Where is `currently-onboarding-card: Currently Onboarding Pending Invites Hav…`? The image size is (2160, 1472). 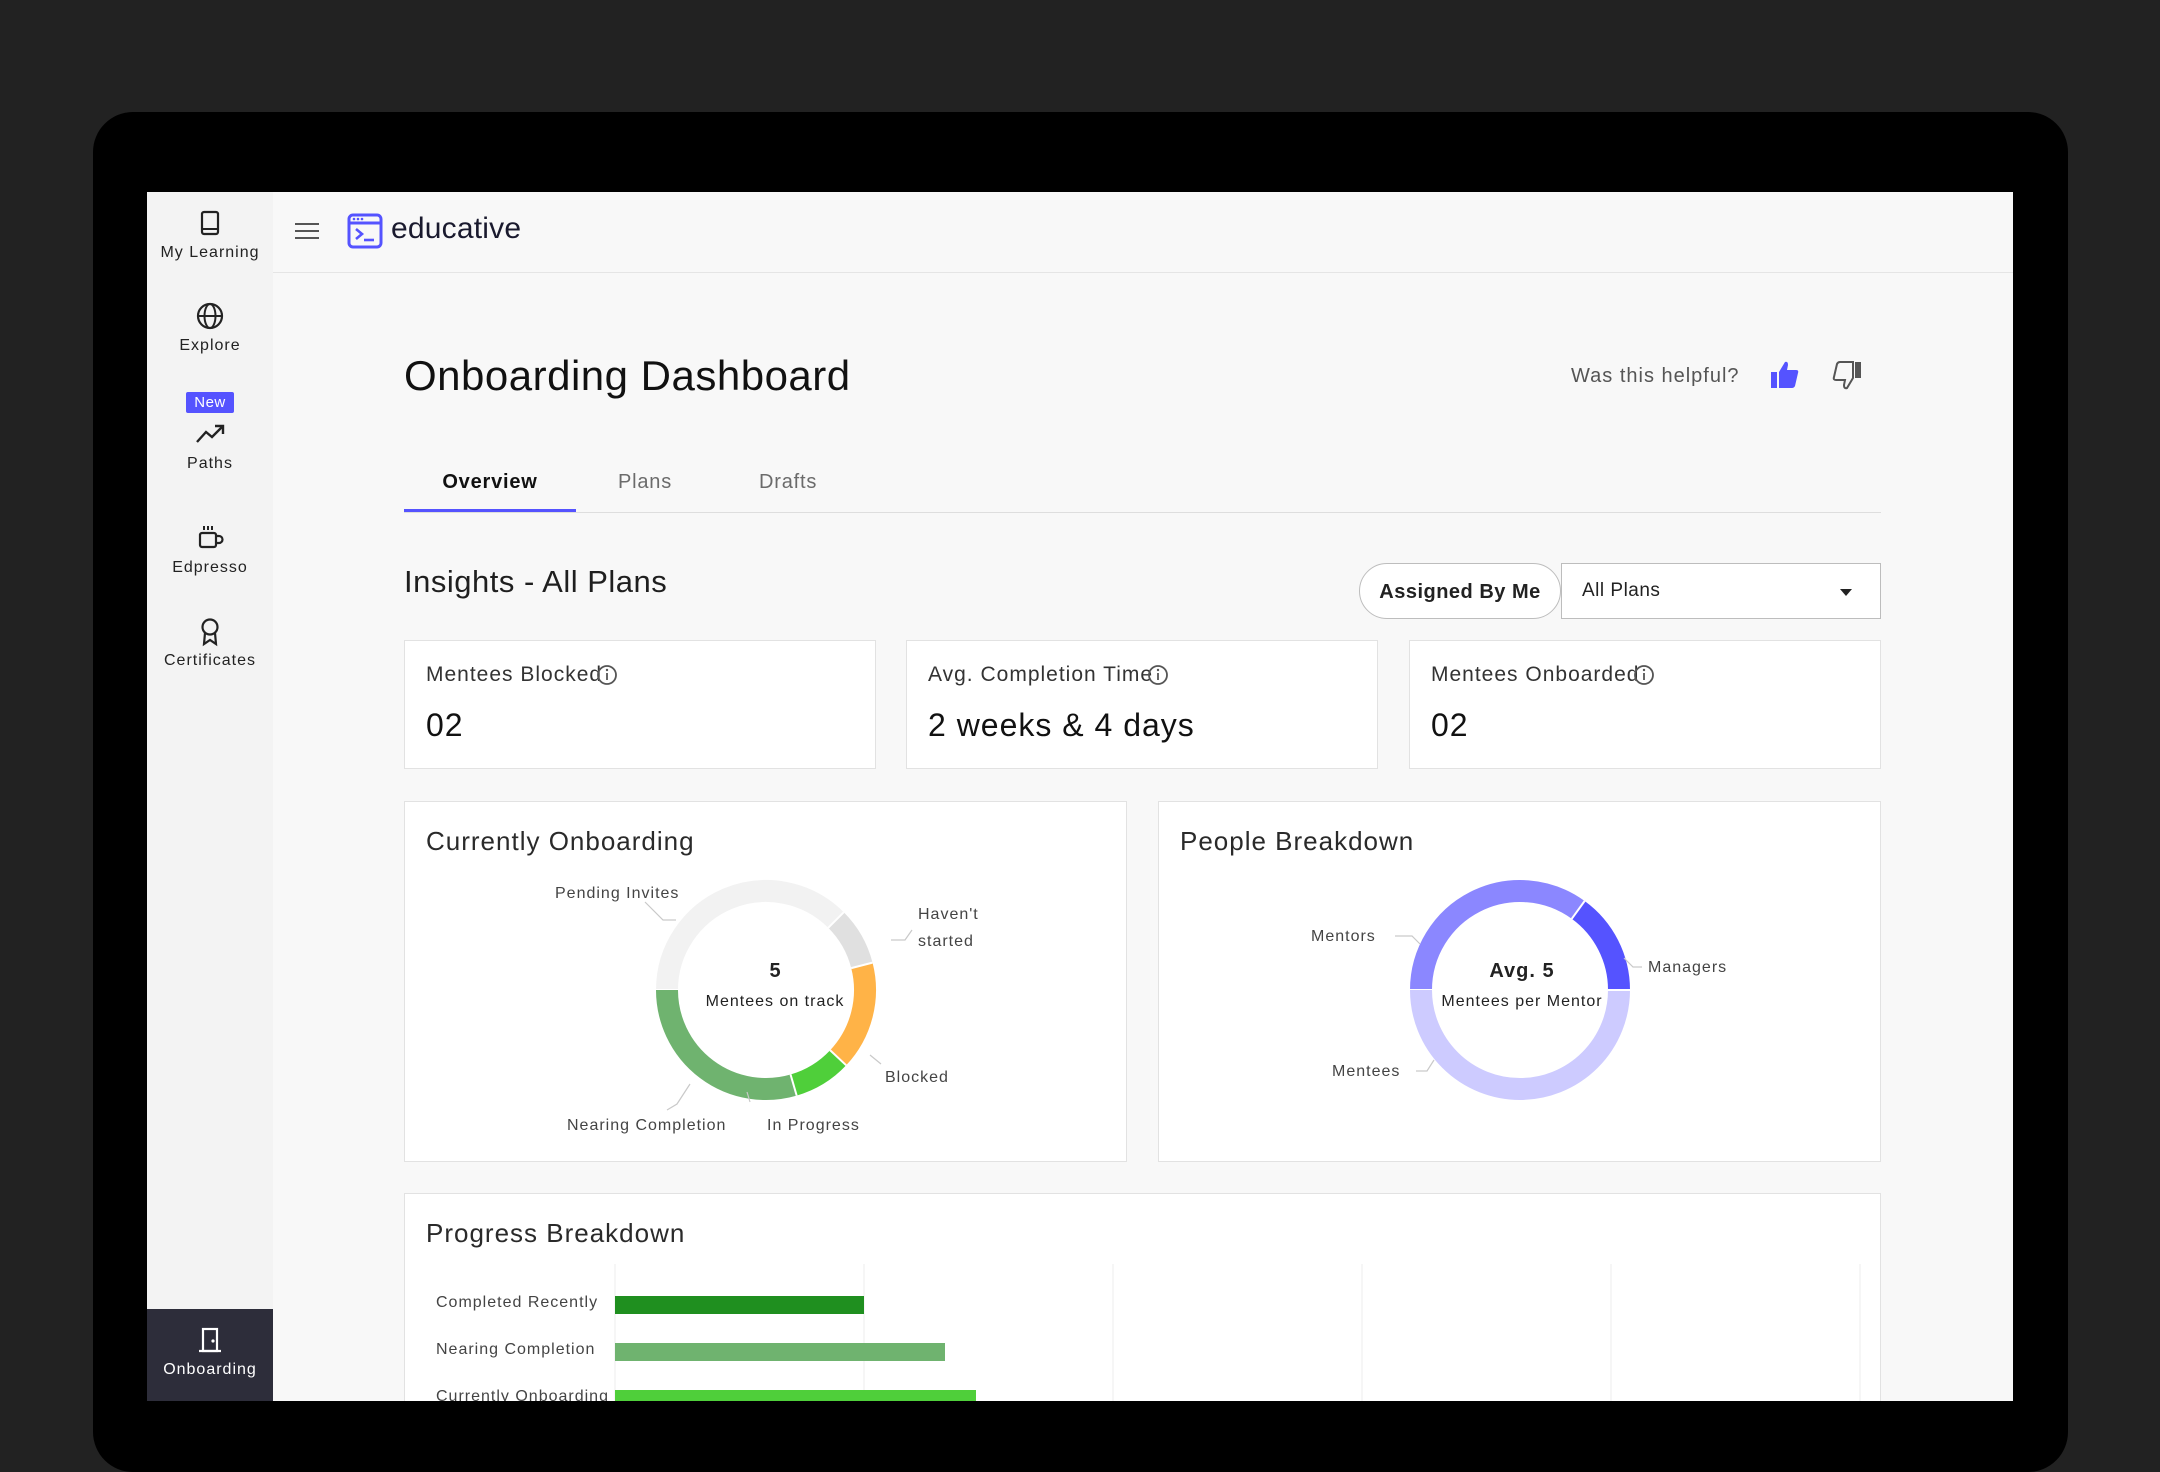
currently-onboarding-card: Currently Onboarding Pending Invites Hav… is located at coordinates (765, 981).